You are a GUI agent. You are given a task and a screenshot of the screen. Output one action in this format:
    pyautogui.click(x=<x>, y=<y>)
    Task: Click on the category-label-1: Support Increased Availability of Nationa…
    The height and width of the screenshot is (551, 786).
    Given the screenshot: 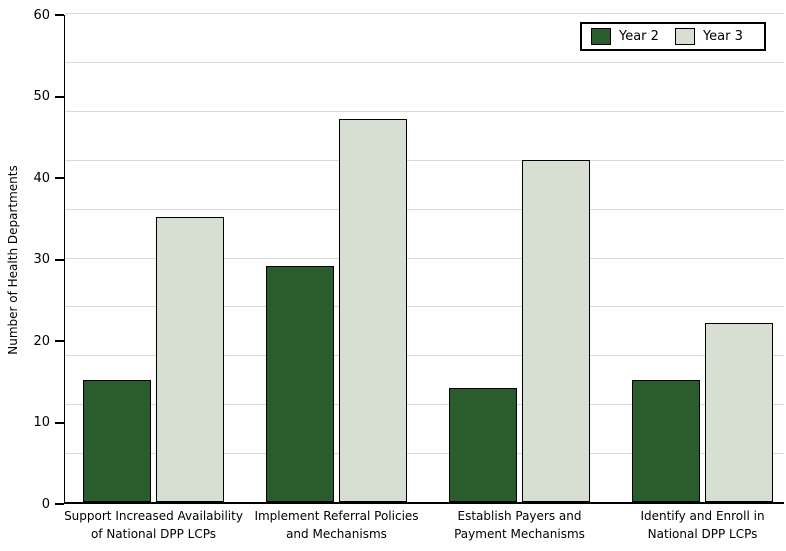 What is the action you would take?
    pyautogui.click(x=153, y=525)
    